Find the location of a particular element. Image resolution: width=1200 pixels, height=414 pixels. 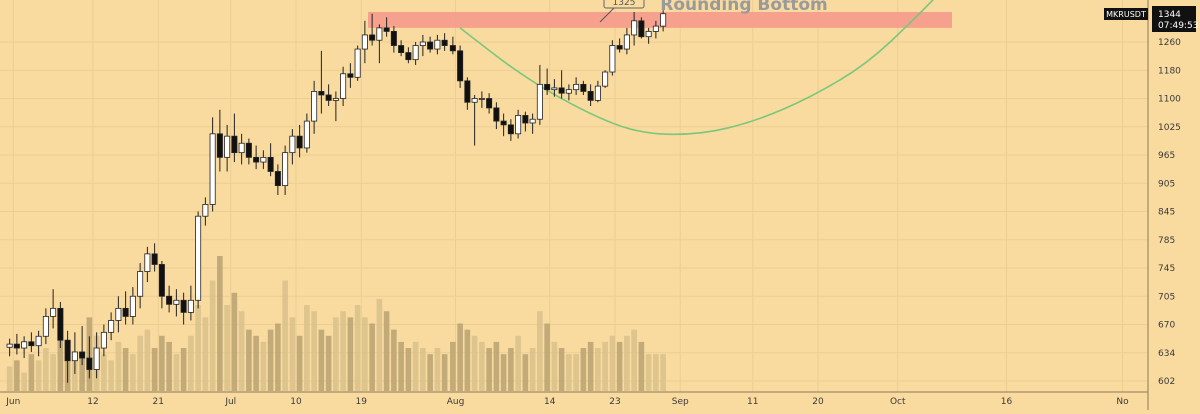

time-axis: Jun 12 21 Jul 10 19 Aug 14 23 Sep 11 20 Oct 16 No is located at coordinates (567, 402).